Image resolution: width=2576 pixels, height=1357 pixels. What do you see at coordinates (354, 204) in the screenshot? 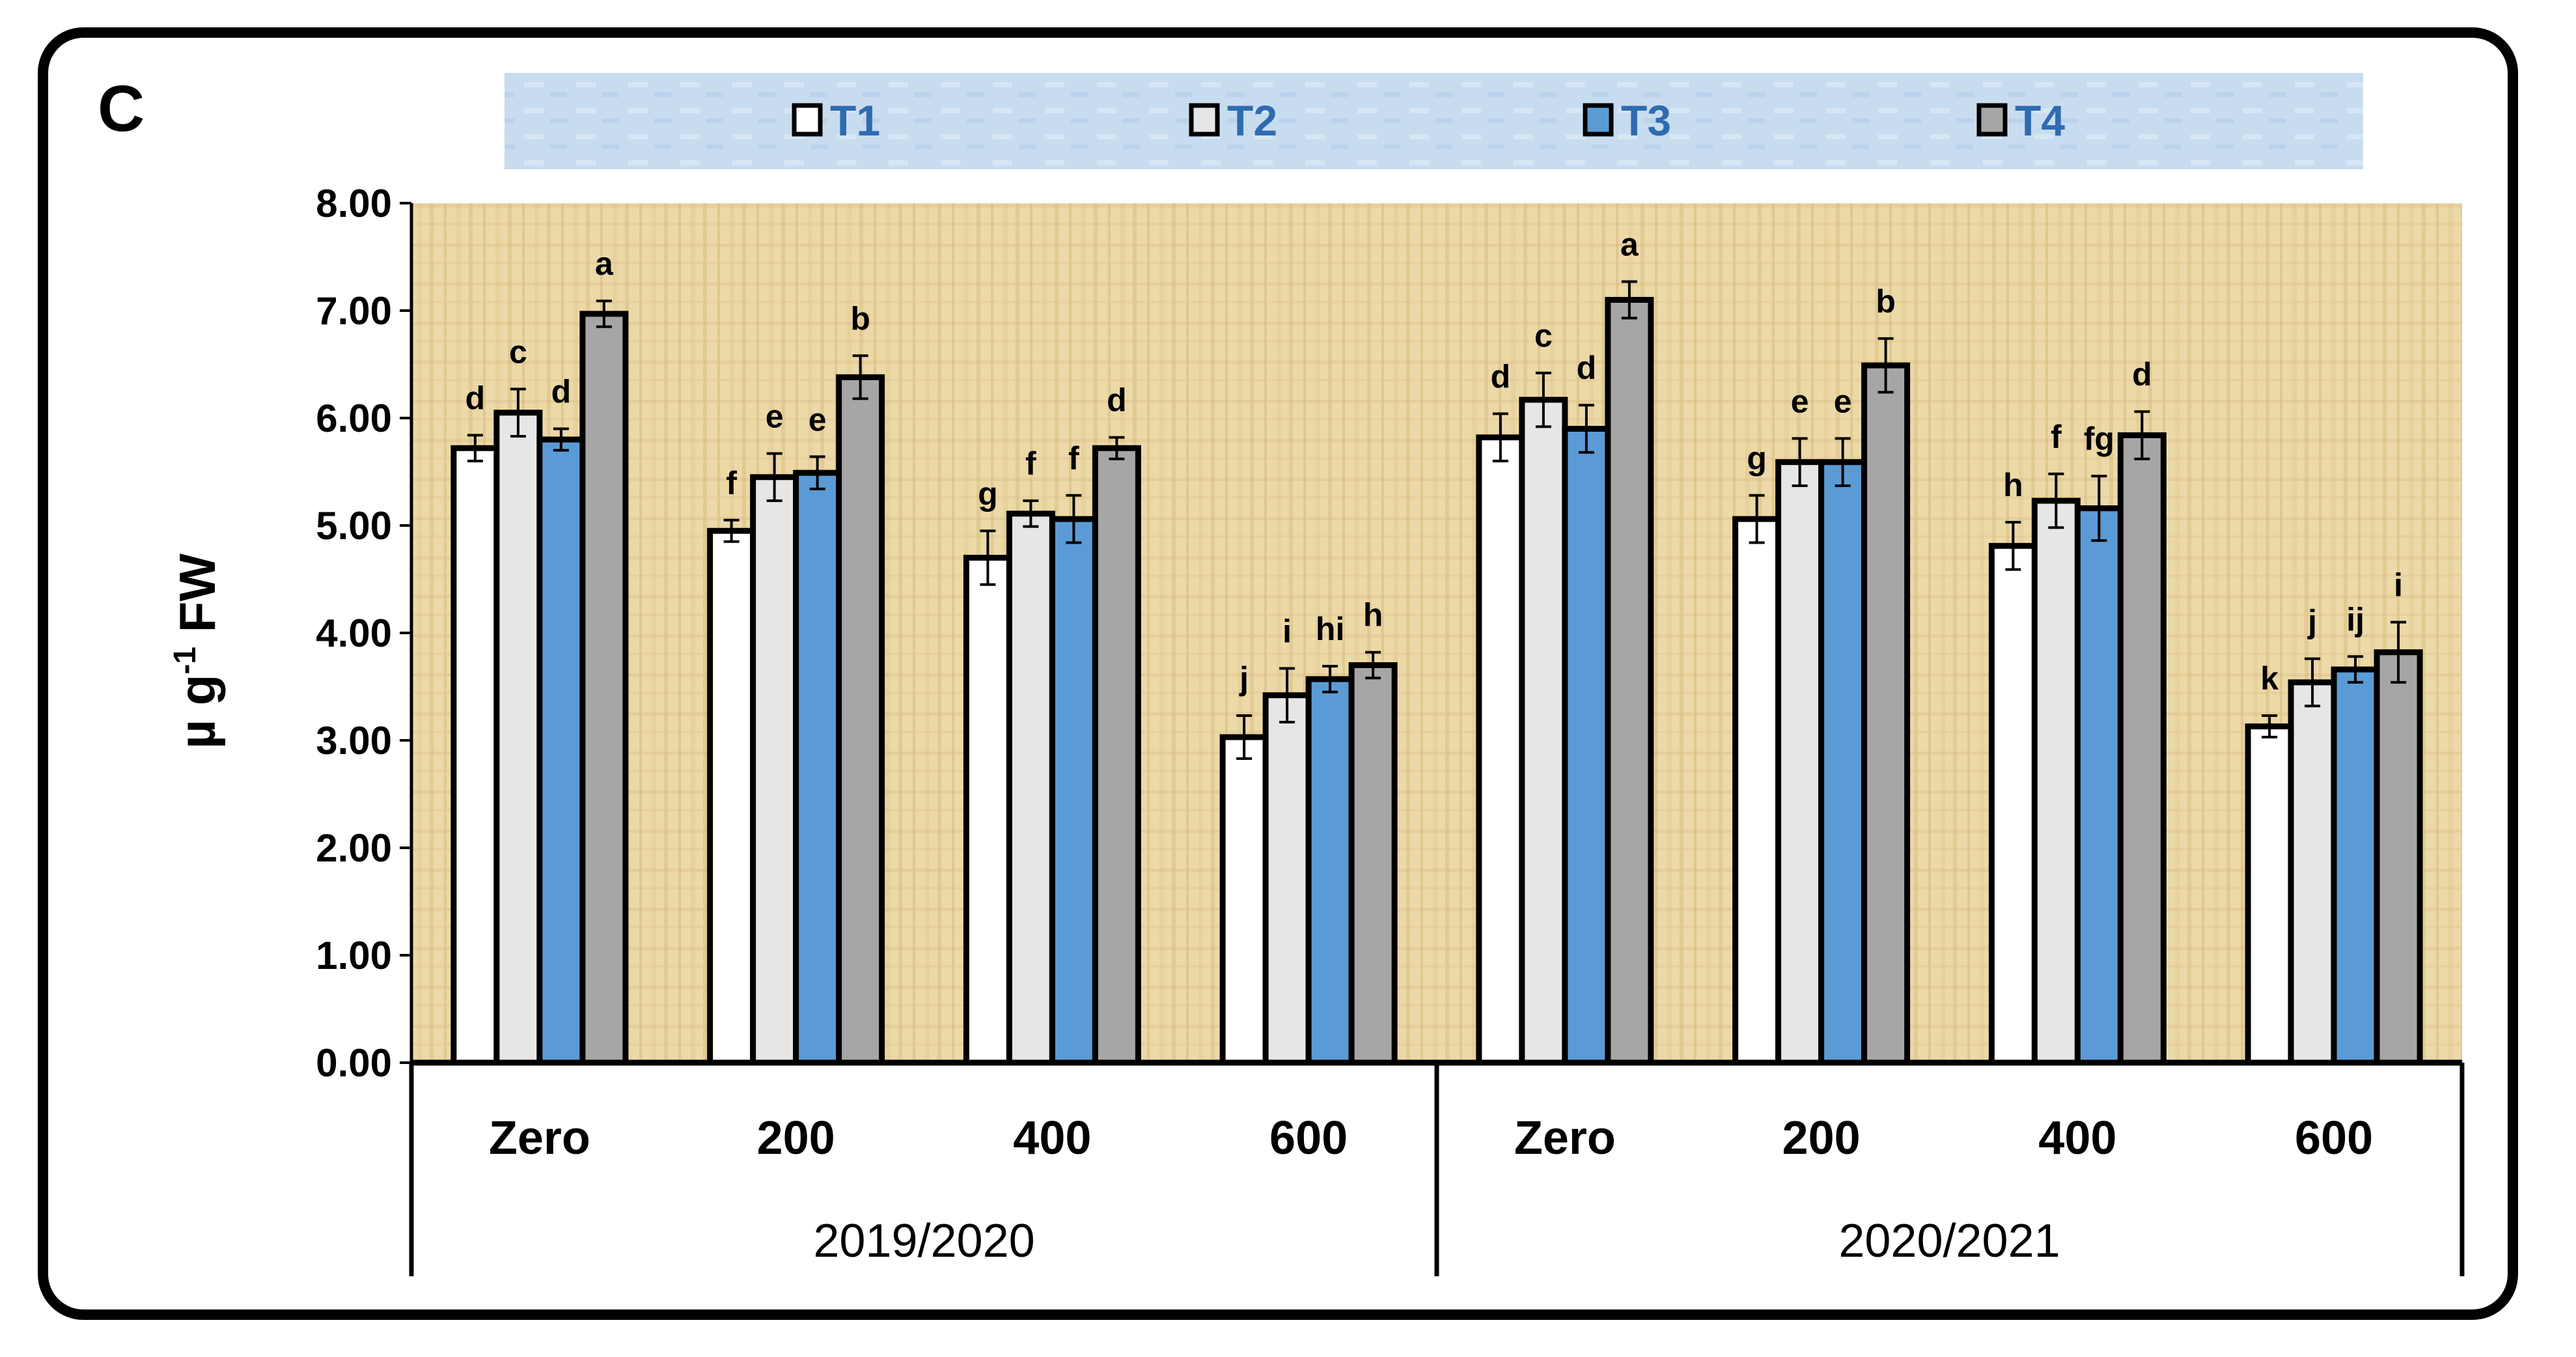
I see `y-tick-label: 8.00` at bounding box center [354, 204].